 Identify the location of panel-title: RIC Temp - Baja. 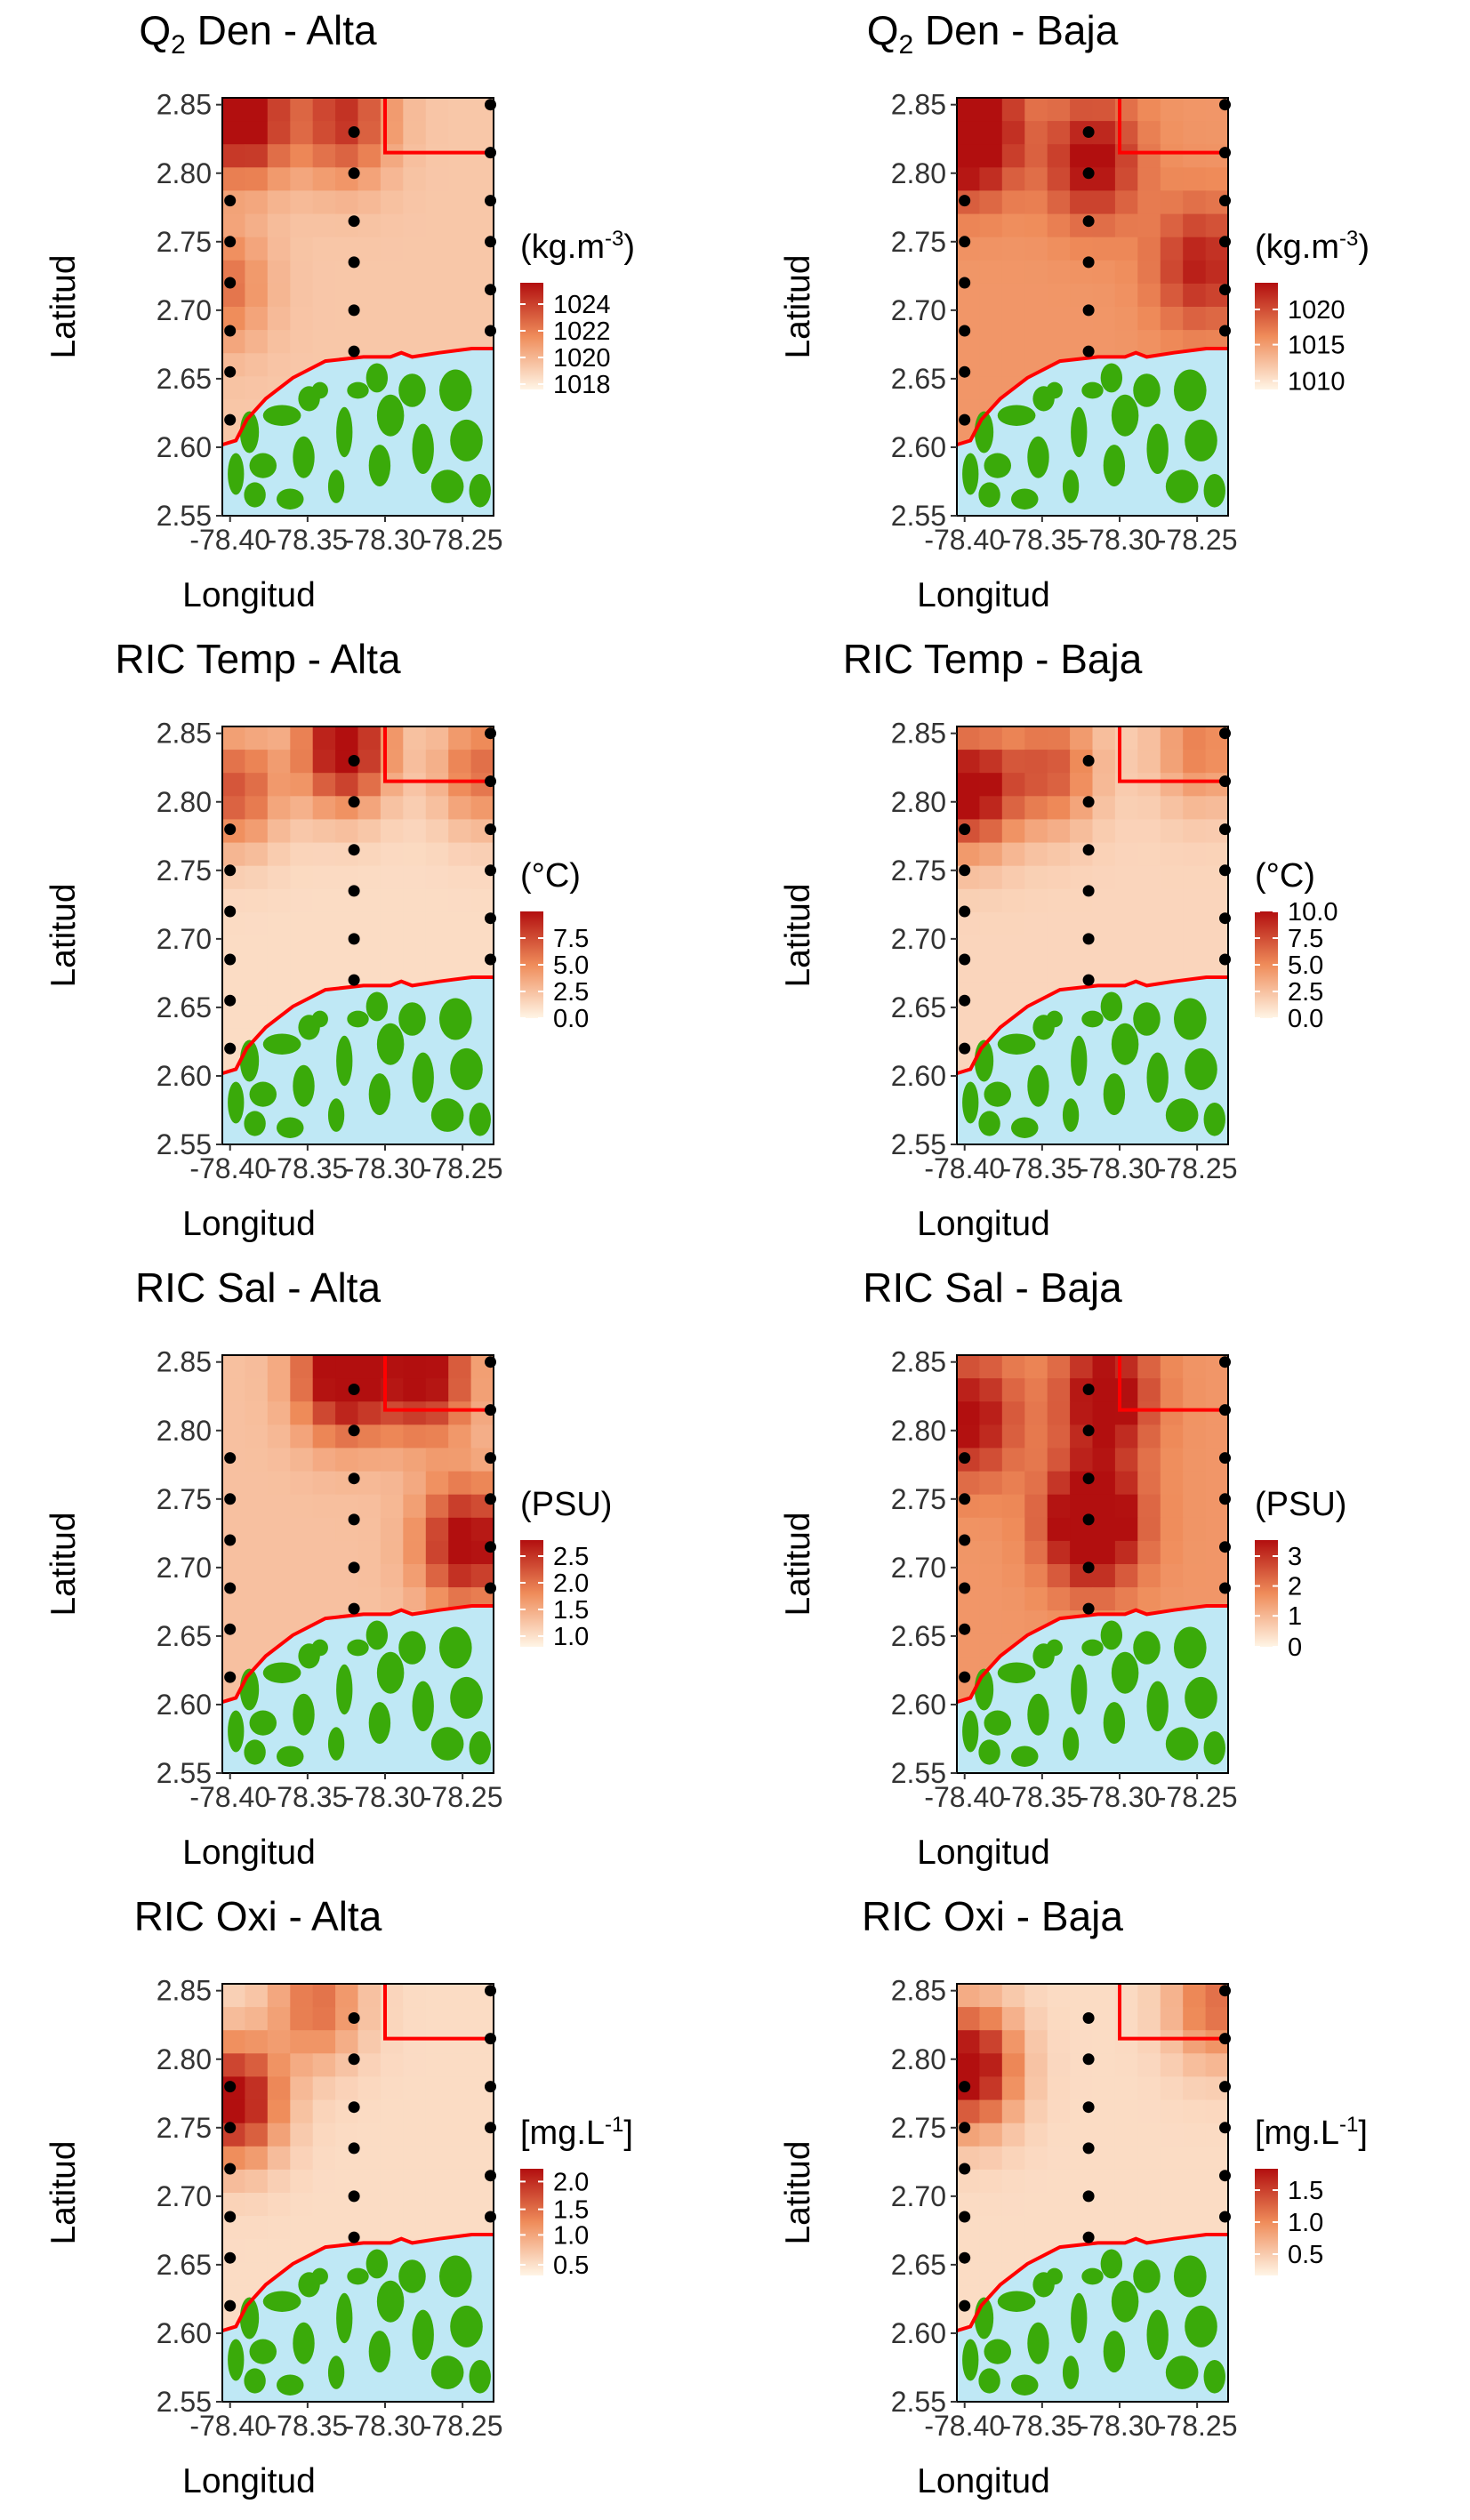
(993, 659).